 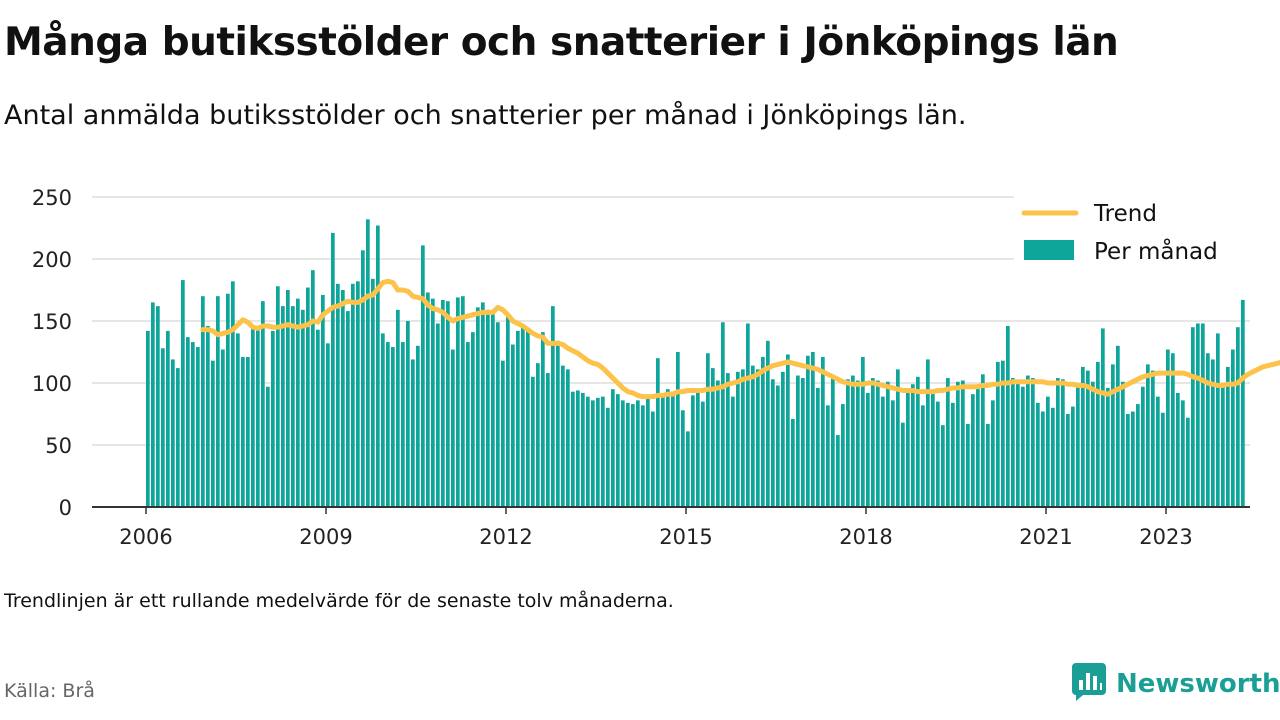 What do you see at coordinates (1132, 231) in the screenshot?
I see `legend: Trend Per månad` at bounding box center [1132, 231].